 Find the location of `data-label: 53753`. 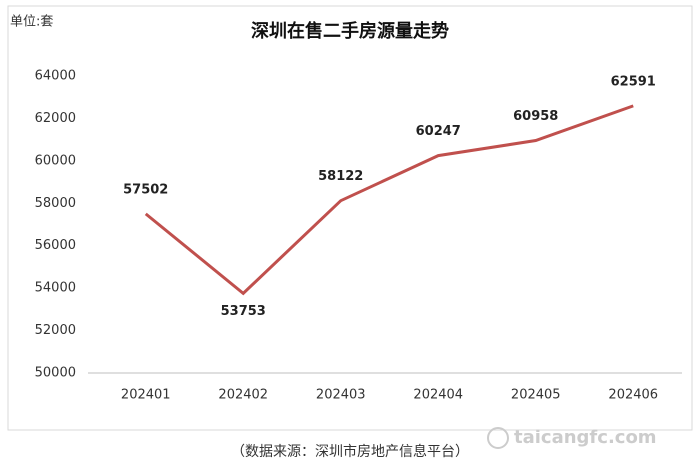

data-label: 53753 is located at coordinates (243, 311).